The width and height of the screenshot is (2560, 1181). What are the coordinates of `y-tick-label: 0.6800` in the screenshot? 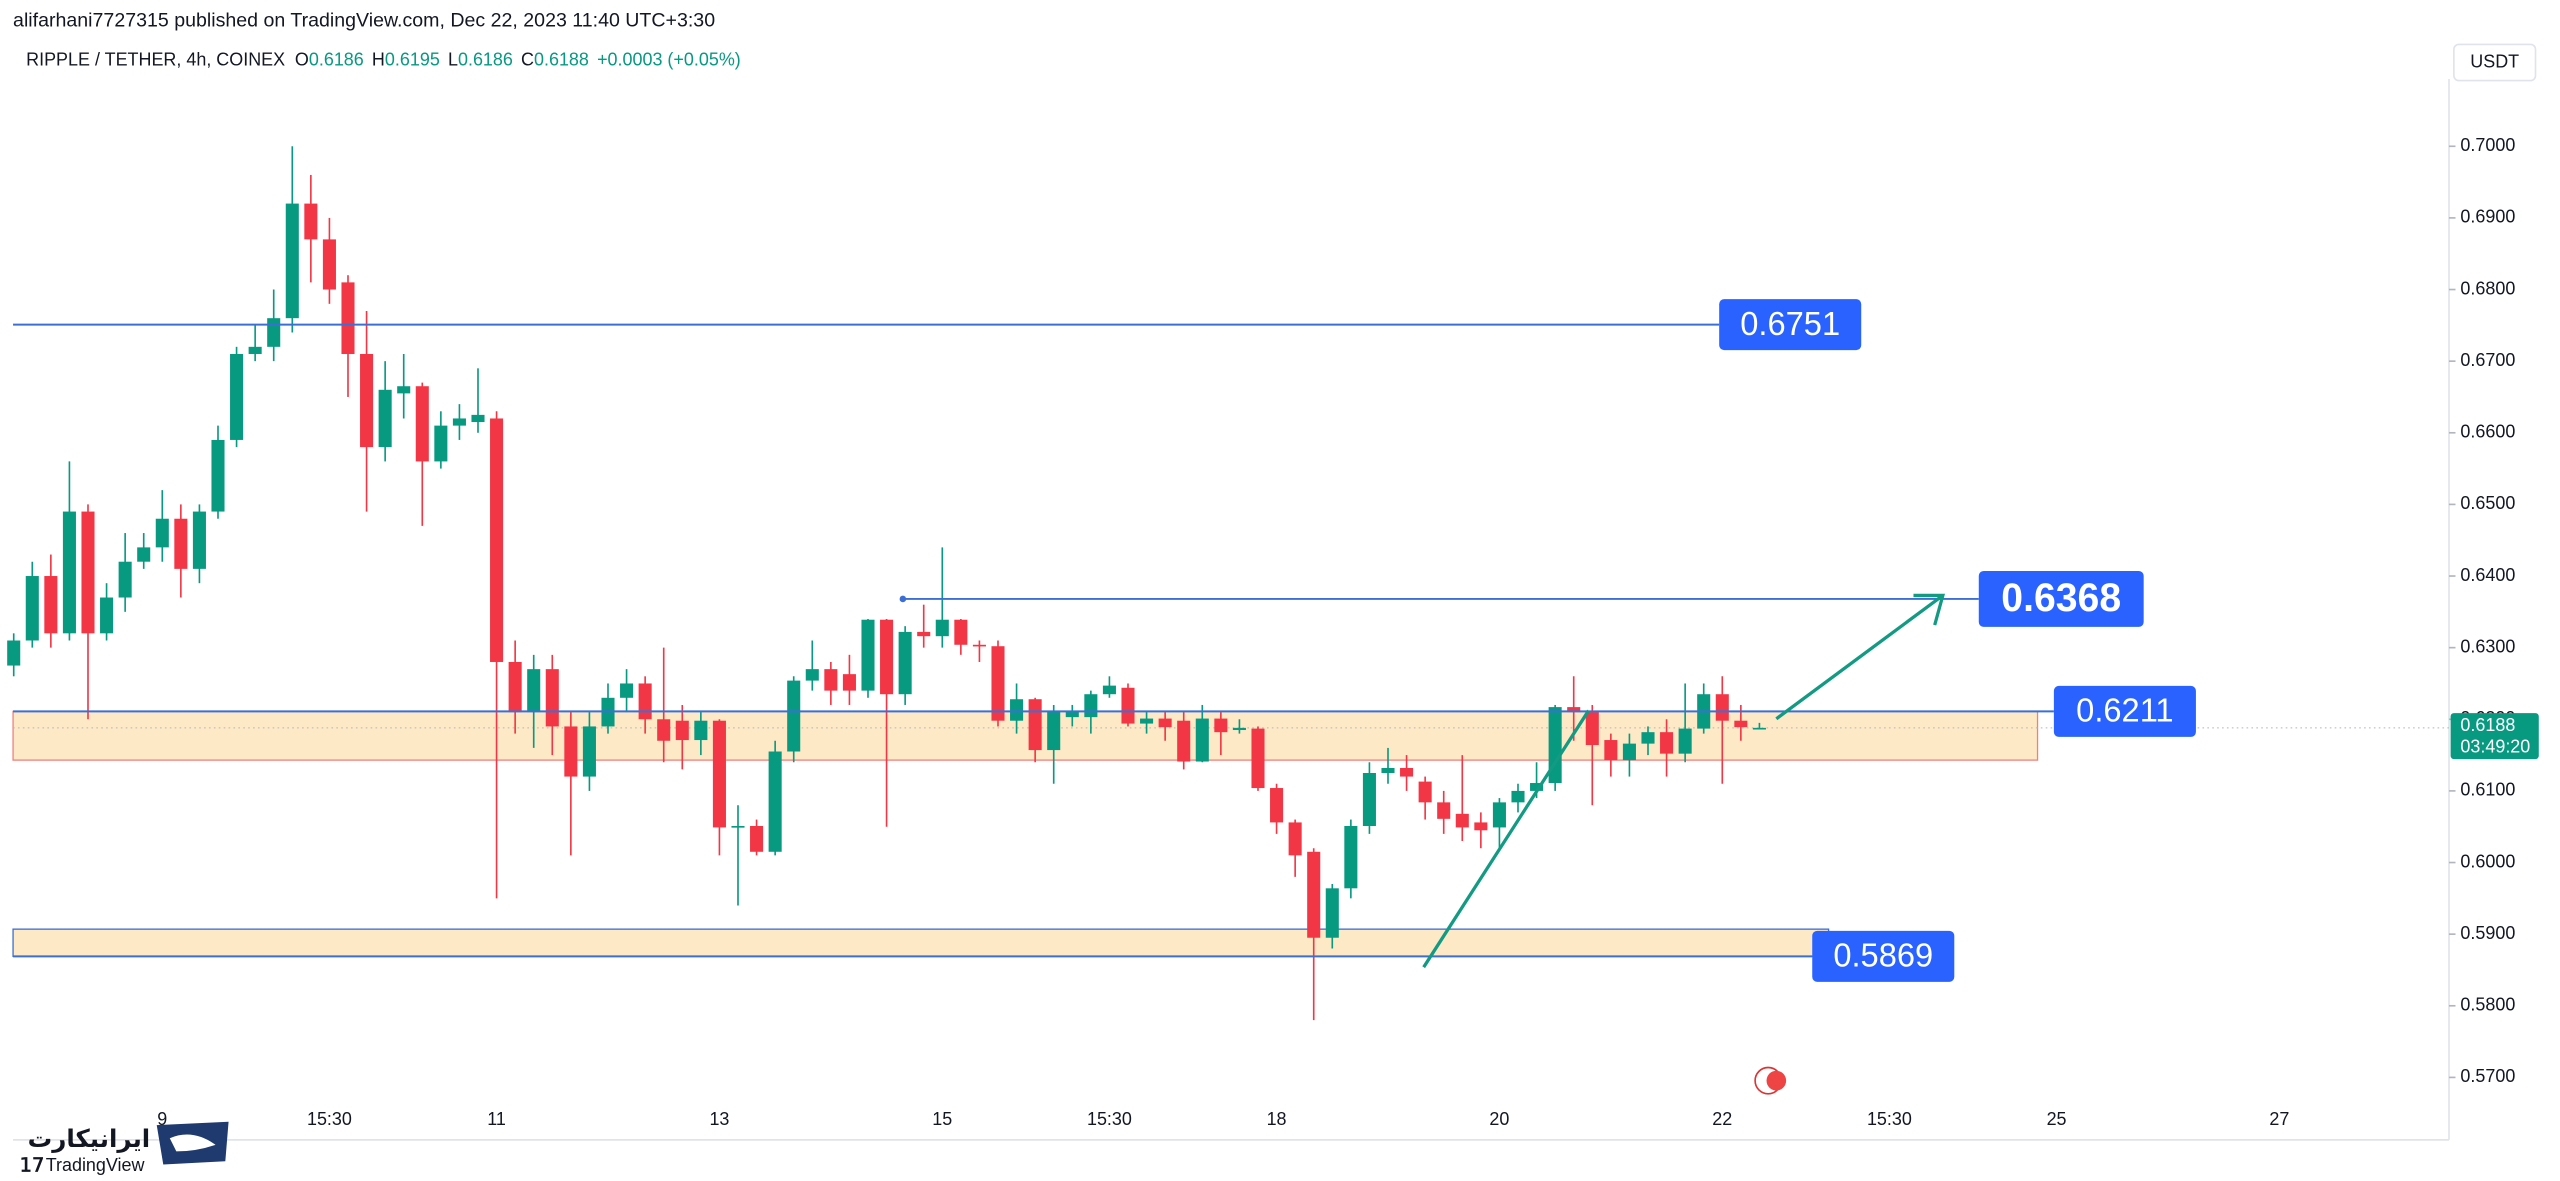 It's located at (2487, 288).